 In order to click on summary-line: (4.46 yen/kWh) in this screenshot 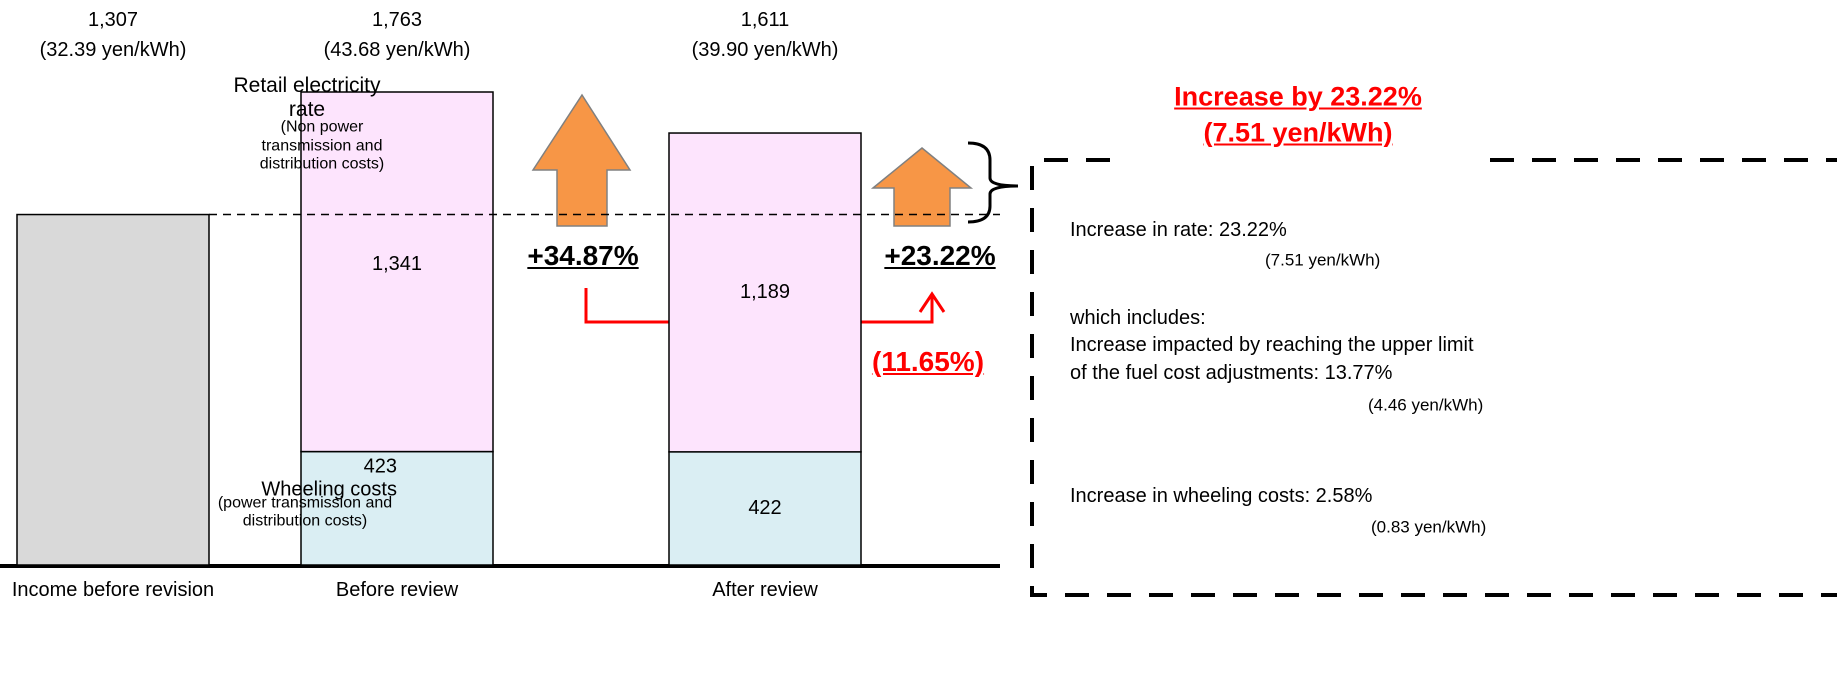, I will do `click(1426, 405)`.